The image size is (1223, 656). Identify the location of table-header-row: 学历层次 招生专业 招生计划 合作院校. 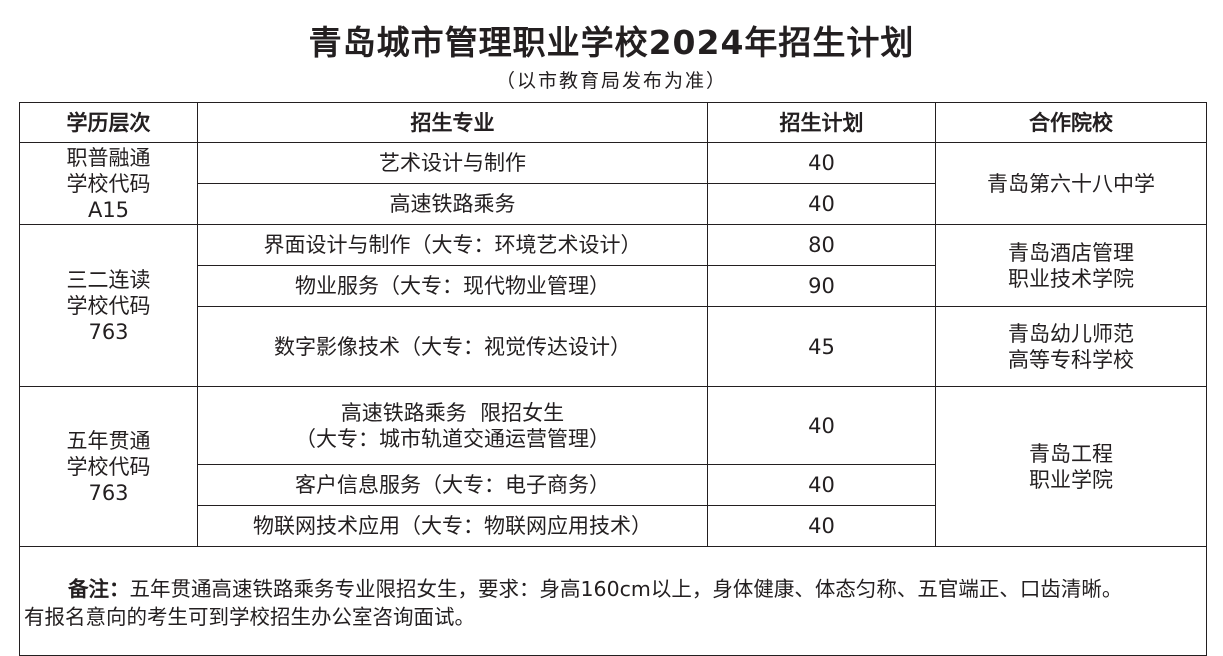
(613, 122).